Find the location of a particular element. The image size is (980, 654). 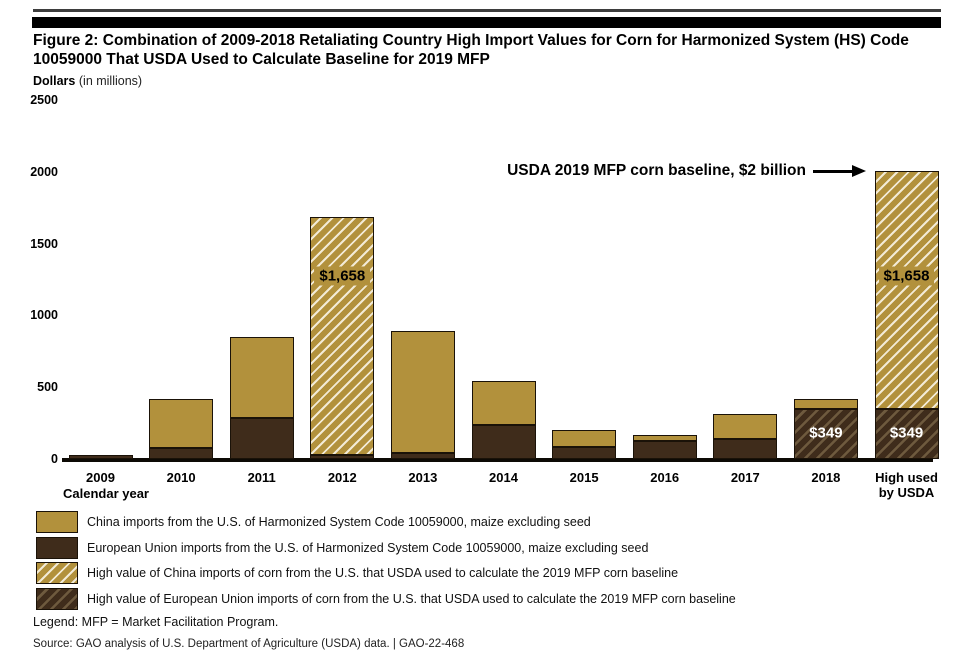

x-tick-label: 2012 is located at coordinates (342, 477).